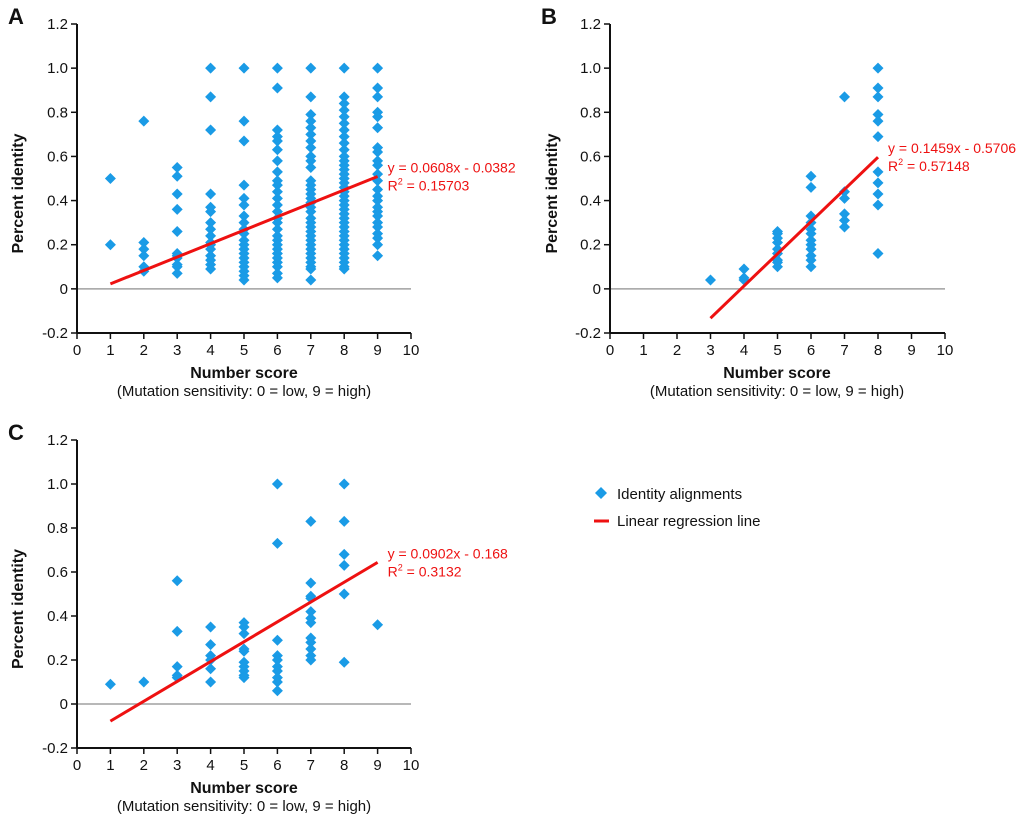 The width and height of the screenshot is (1024, 826). I want to click on r-squared-value: = 0.15703, so click(436, 186).